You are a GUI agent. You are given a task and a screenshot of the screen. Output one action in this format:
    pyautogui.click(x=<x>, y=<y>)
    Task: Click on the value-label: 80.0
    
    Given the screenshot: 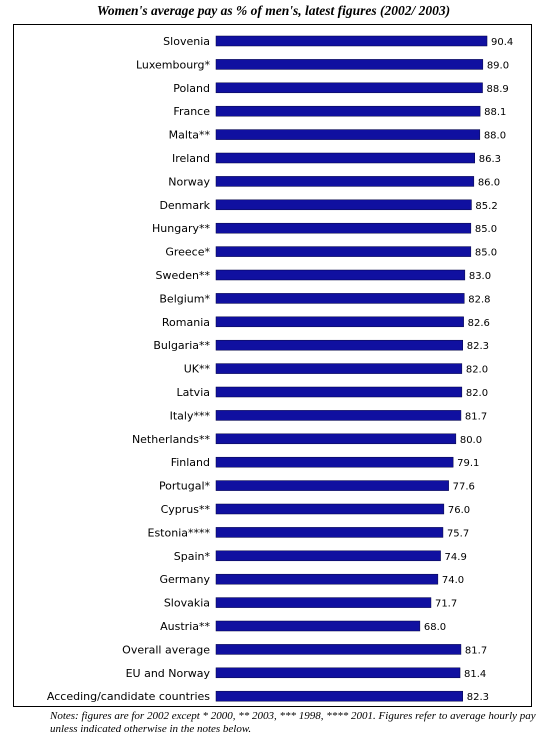 What is the action you would take?
    pyautogui.click(x=471, y=440)
    